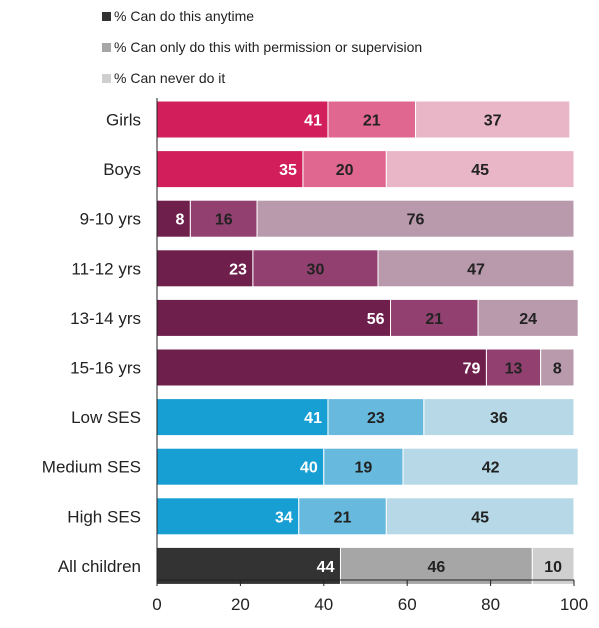 The image size is (599, 628). Describe the element at coordinates (122, 169) in the screenshot. I see `category-label-boys: Boys` at that location.